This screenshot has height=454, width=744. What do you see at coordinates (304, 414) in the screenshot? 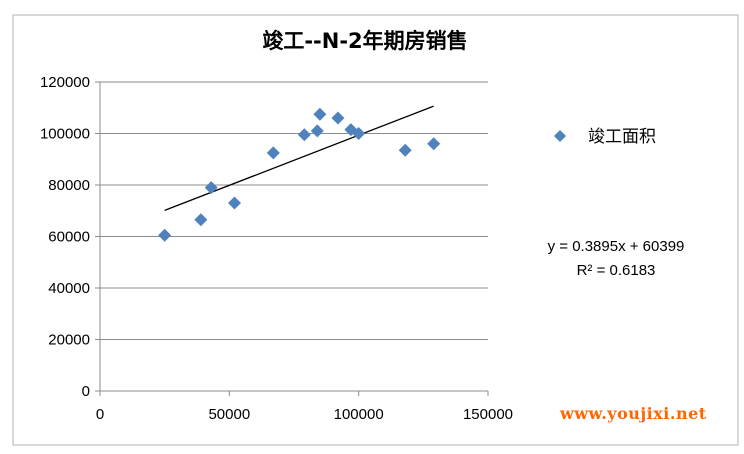
I see `x-tick-labels: 0 50000 100000 150000` at bounding box center [304, 414].